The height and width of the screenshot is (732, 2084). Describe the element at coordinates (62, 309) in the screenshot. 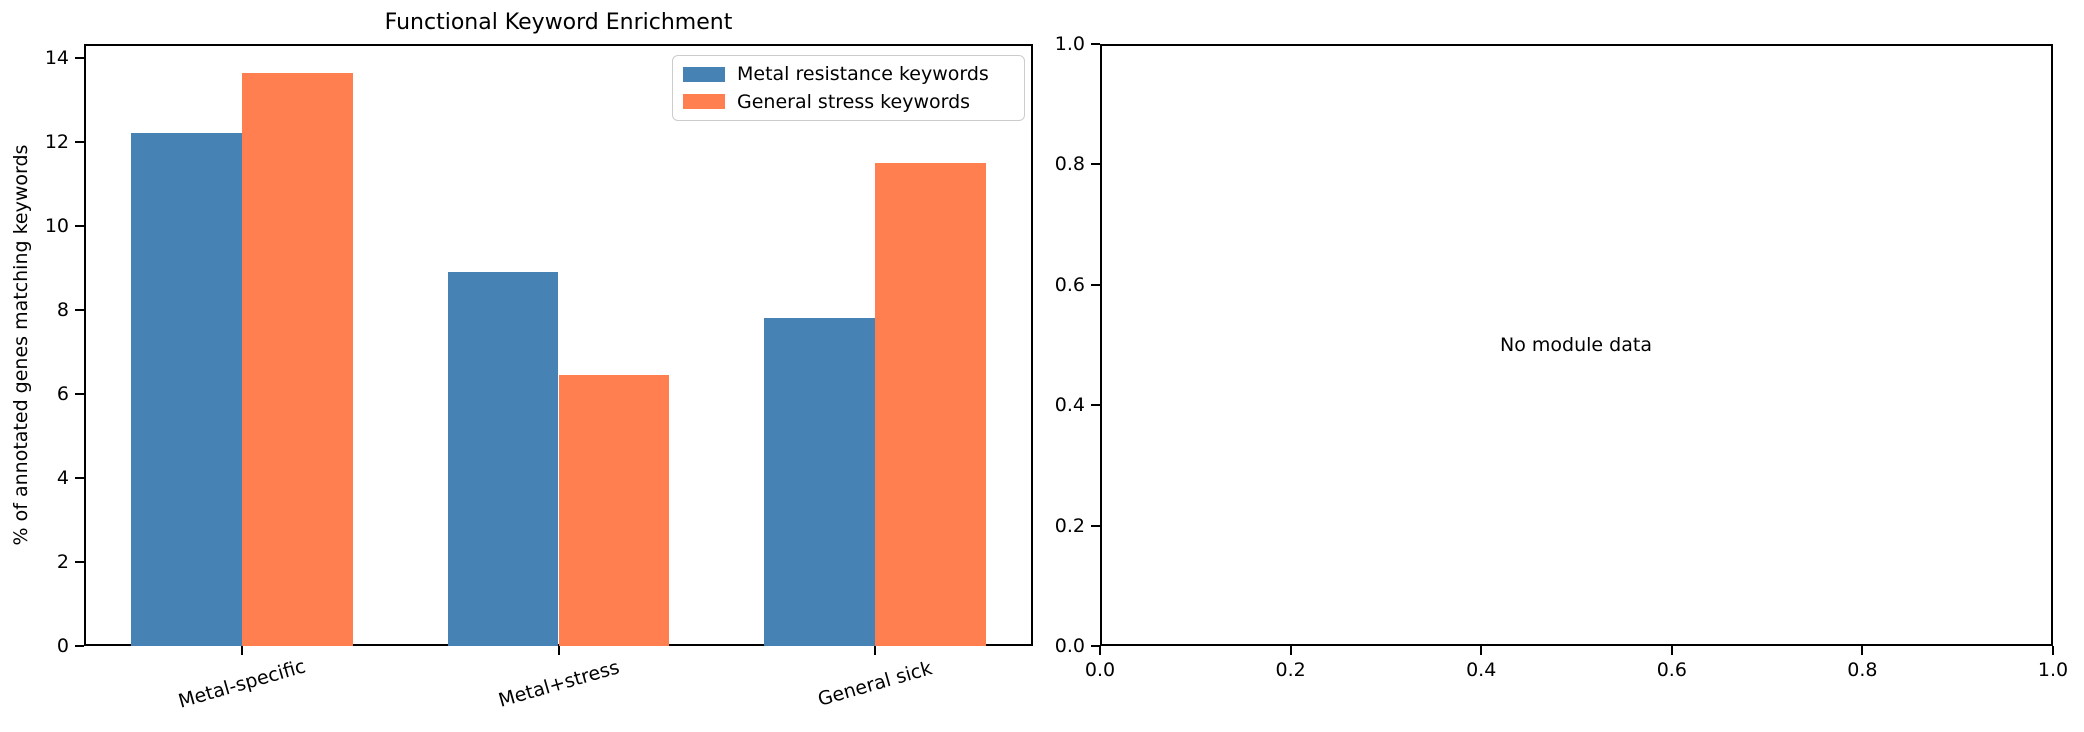

I see `left-y-tick-label: 8` at that location.